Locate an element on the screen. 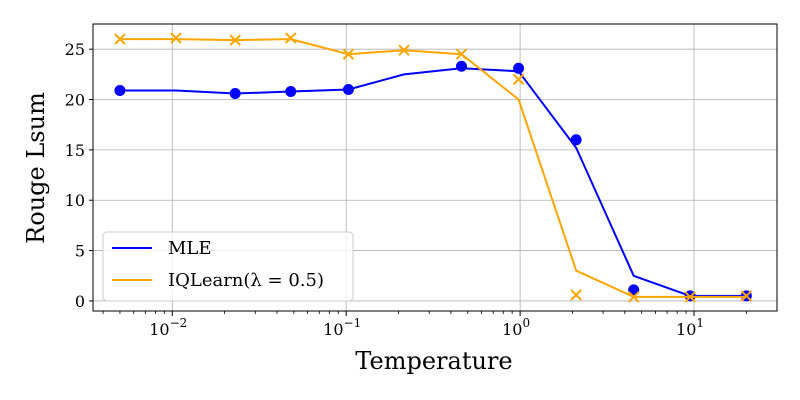  y-tick-label: 20 is located at coordinates (75, 100).